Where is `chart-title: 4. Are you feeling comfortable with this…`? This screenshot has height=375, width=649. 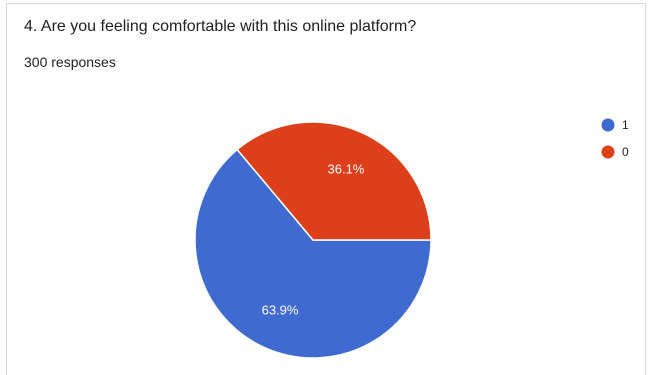
chart-title: 4. Are you feeling comfortable with this… is located at coordinates (220, 26).